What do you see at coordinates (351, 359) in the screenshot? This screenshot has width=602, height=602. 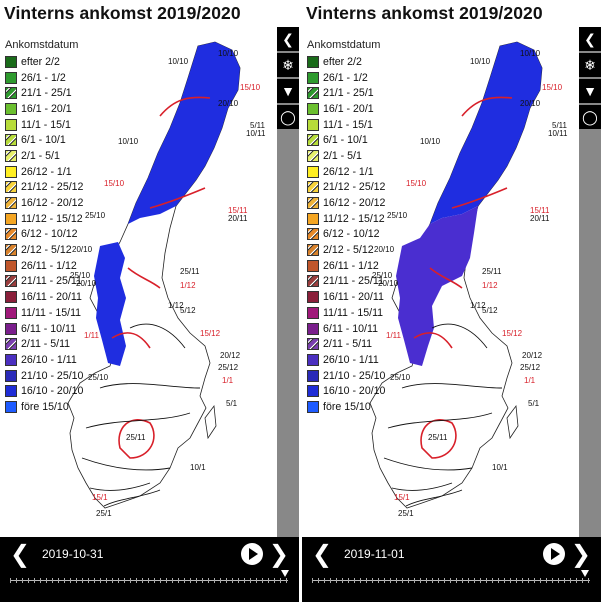 I see `legend-label: 26/10 - 1/11` at bounding box center [351, 359].